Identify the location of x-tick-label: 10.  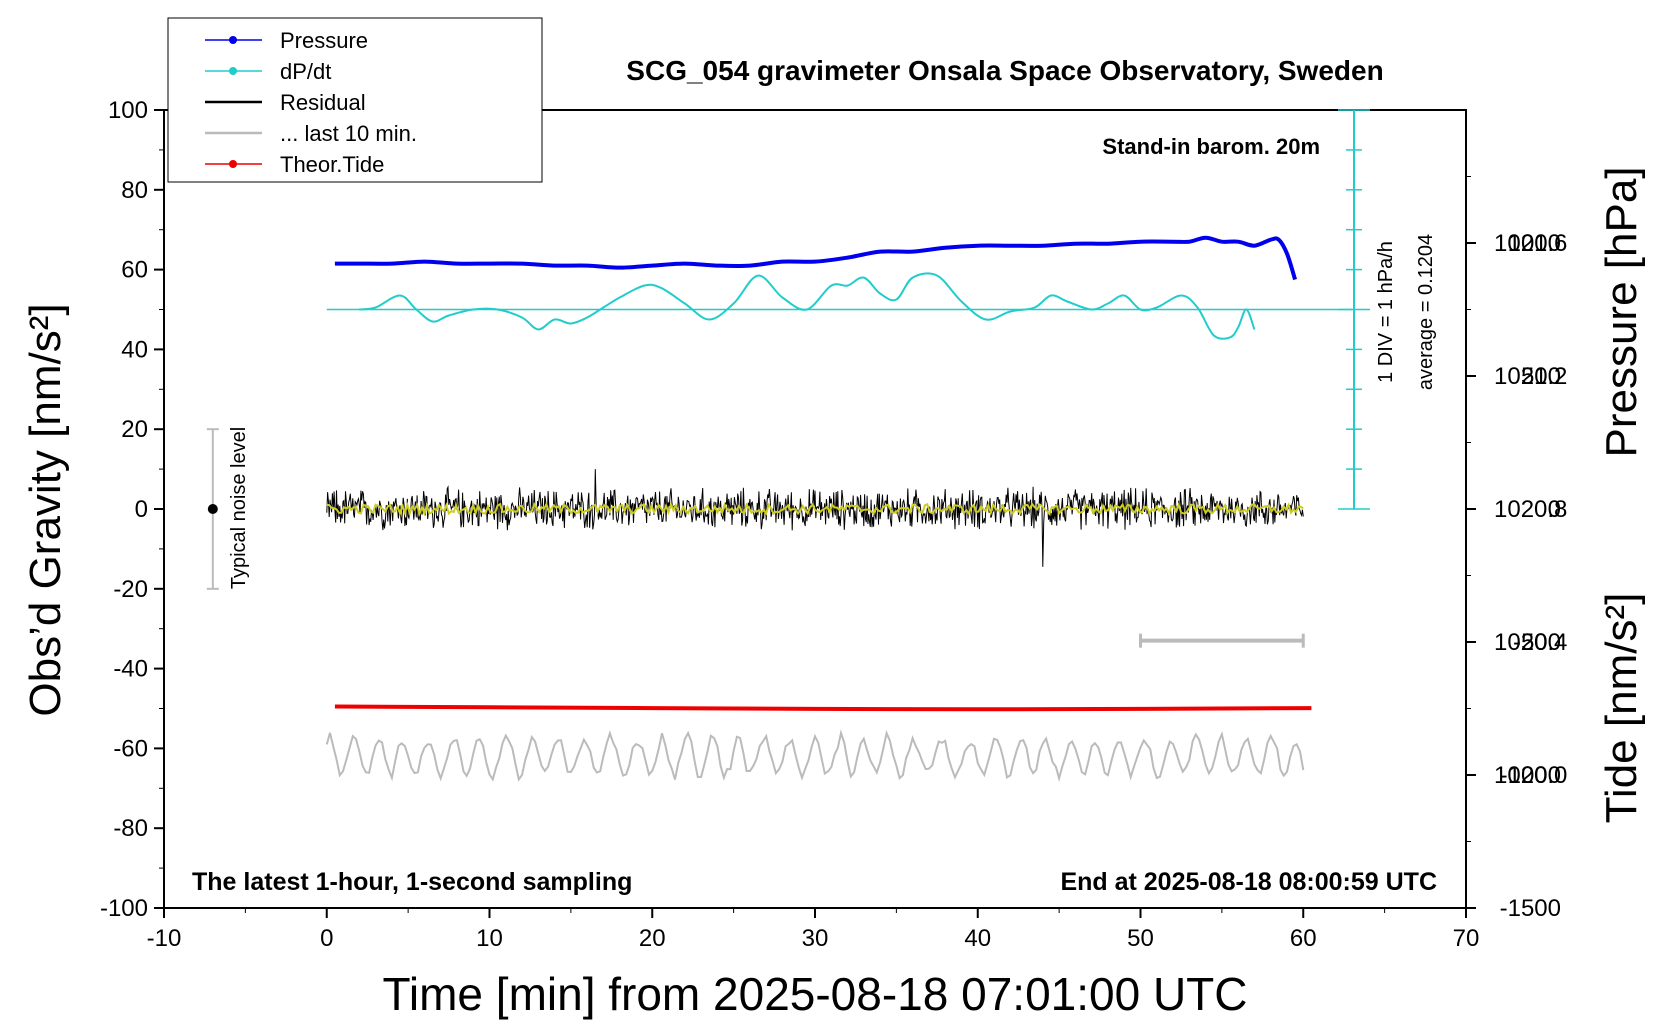
(489, 938).